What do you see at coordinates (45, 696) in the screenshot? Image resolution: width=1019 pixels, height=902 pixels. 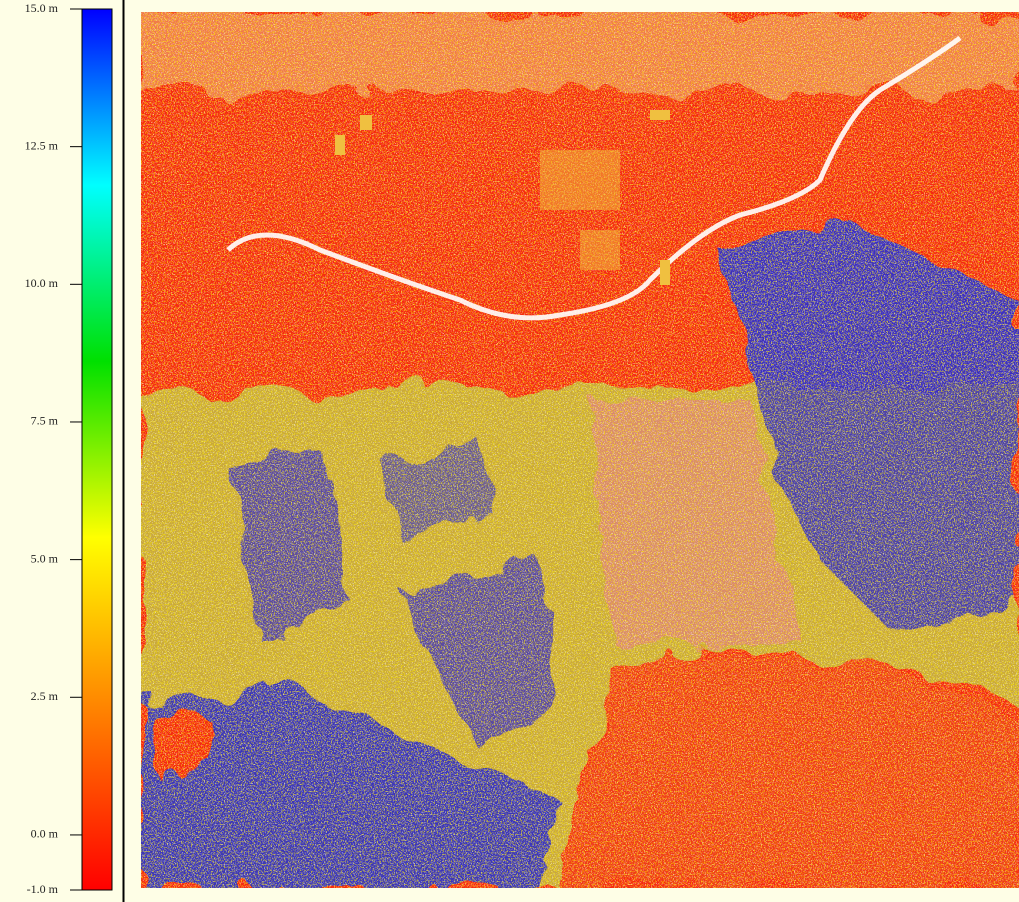 I see `tick-label: 2.5 m` at bounding box center [45, 696].